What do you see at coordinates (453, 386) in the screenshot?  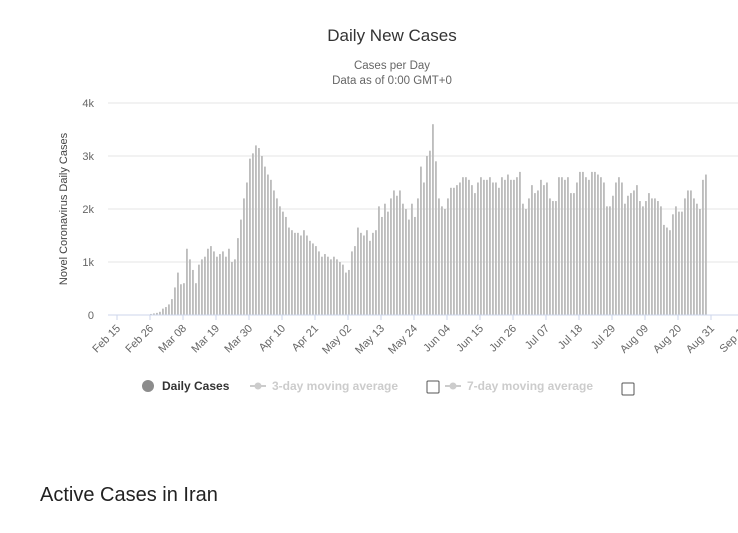 I see `legend-symbol-7-day-moving-average` at bounding box center [453, 386].